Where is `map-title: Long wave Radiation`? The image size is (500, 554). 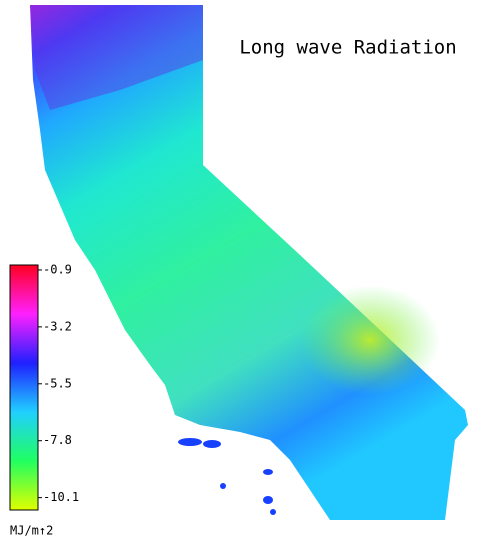 map-title: Long wave Radiation is located at coordinates (347, 48).